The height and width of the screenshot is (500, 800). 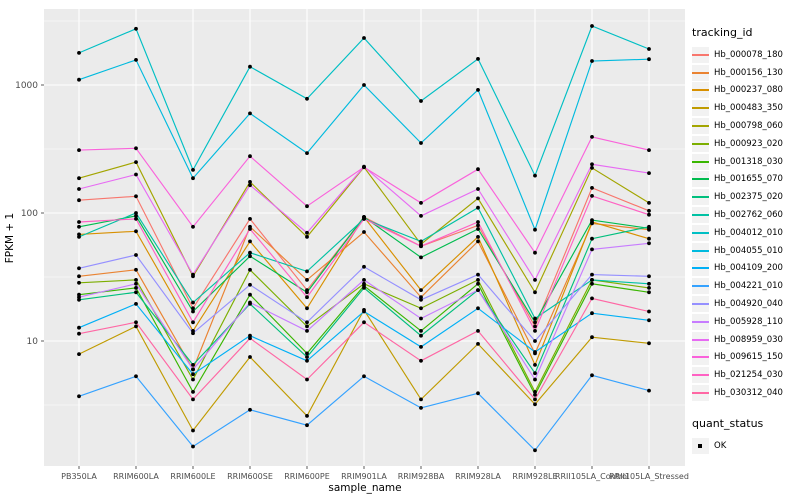 I want to click on legend-item-label: Hb_002375_020, so click(x=748, y=197).